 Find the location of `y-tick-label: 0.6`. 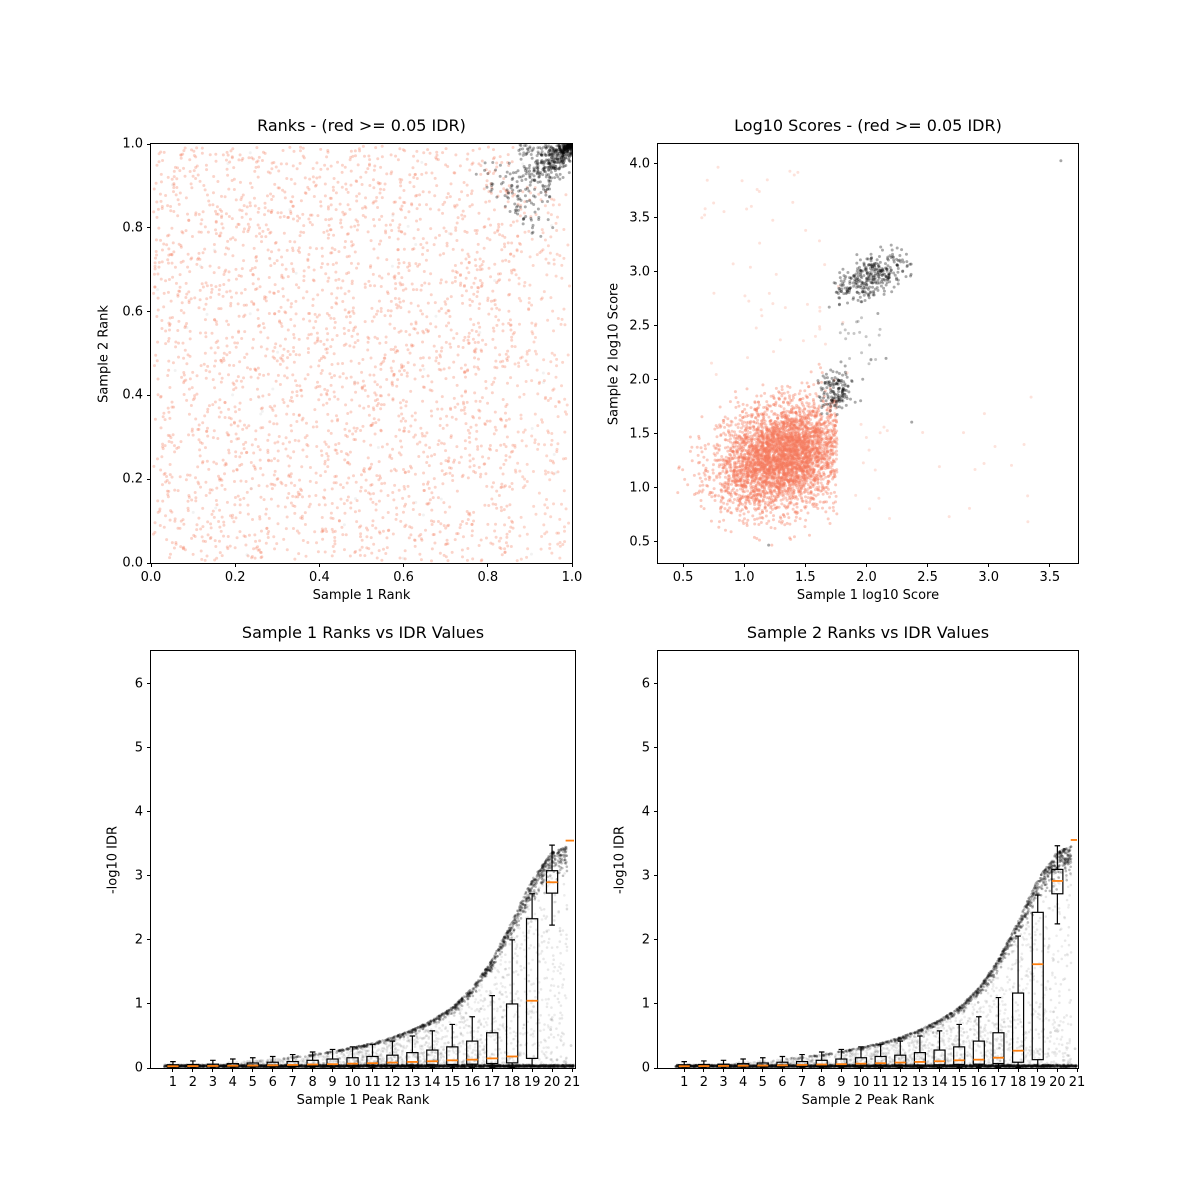

y-tick-label: 0.6 is located at coordinates (132, 312).